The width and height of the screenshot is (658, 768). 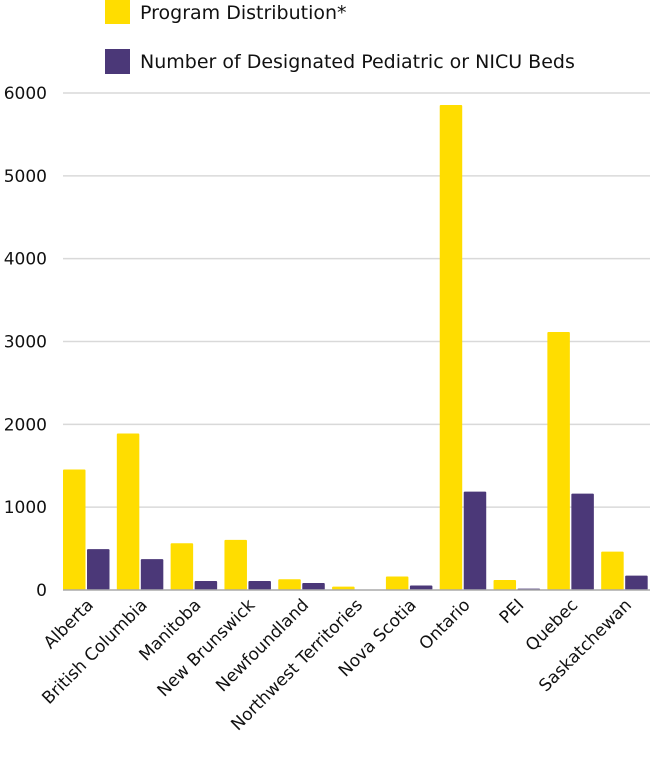 I want to click on bar-alberta-pediatric-nicu-beds, so click(x=98, y=569).